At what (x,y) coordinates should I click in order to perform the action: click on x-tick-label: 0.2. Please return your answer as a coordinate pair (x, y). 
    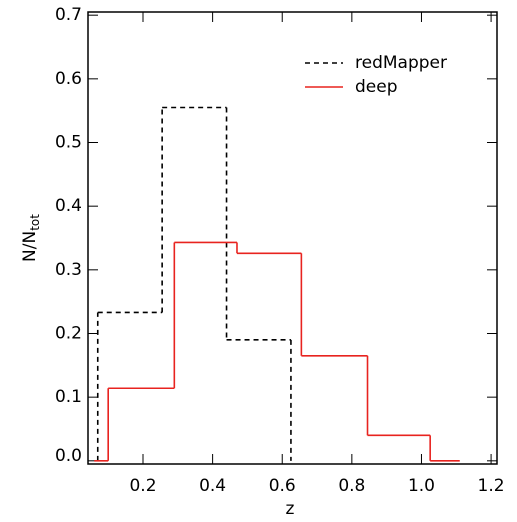
    Looking at the image, I should click on (142, 486).